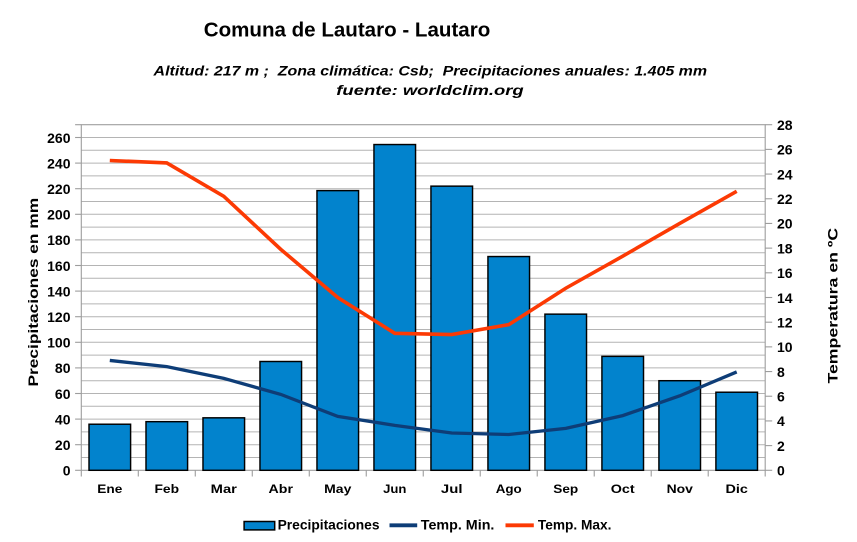 Image resolution: width=857 pixels, height=542 pixels. What do you see at coordinates (781, 446) in the screenshot?
I see `svg-text: 2` at bounding box center [781, 446].